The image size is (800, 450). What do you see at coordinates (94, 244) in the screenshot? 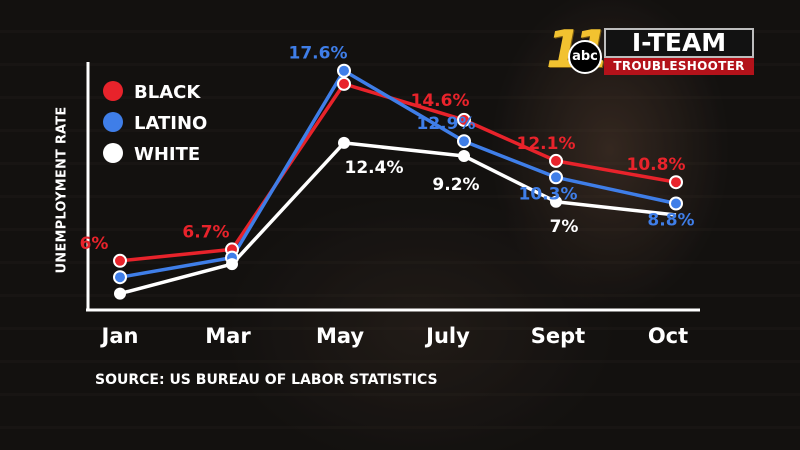
I see `data-label-black-jan: 6%` at bounding box center [94, 244].